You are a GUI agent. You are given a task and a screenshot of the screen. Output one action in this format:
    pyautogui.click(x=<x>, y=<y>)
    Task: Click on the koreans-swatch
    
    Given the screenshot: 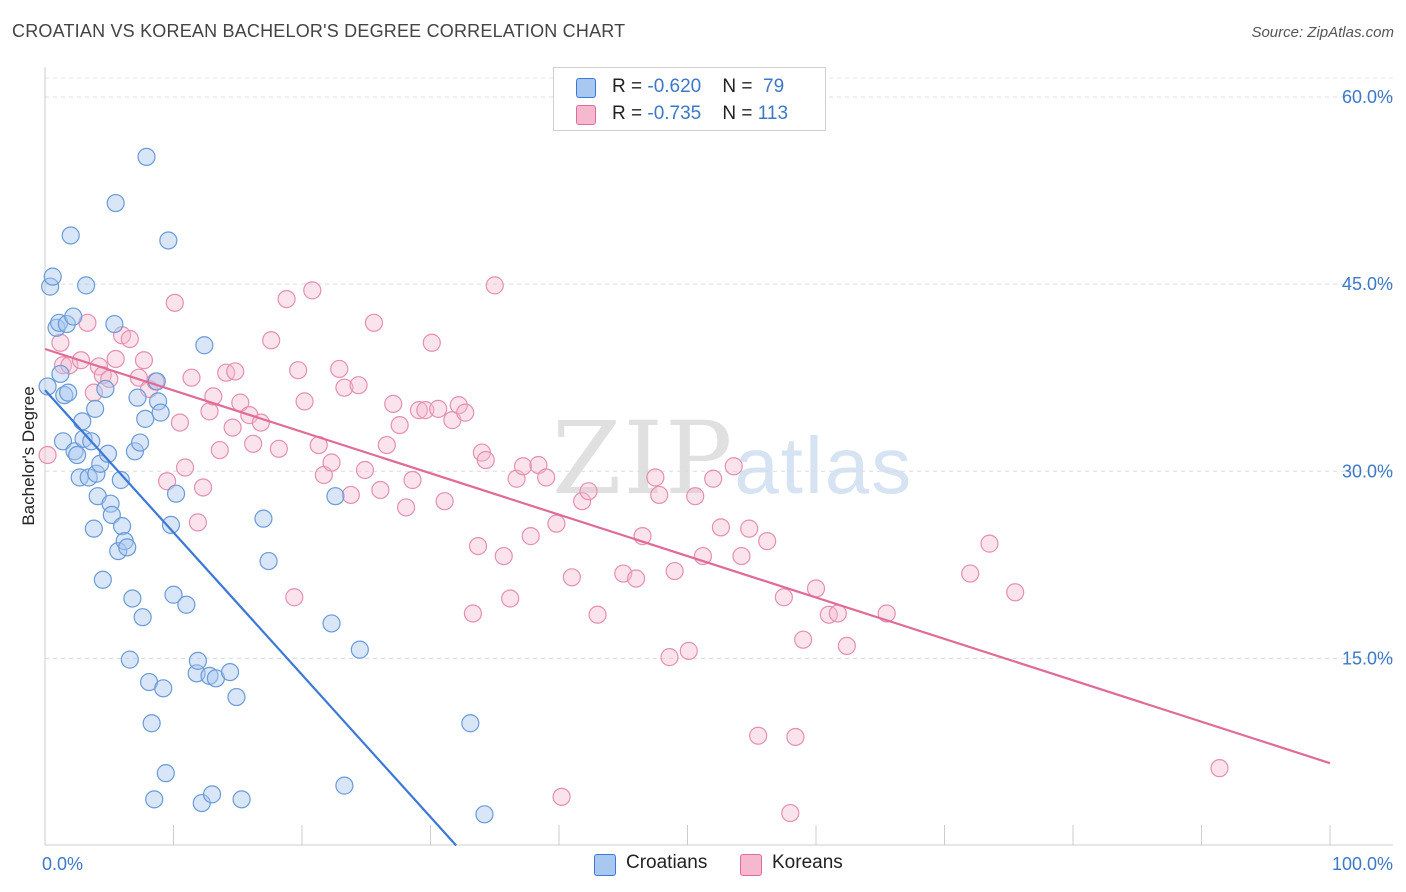 What is the action you would take?
    pyautogui.click(x=586, y=115)
    